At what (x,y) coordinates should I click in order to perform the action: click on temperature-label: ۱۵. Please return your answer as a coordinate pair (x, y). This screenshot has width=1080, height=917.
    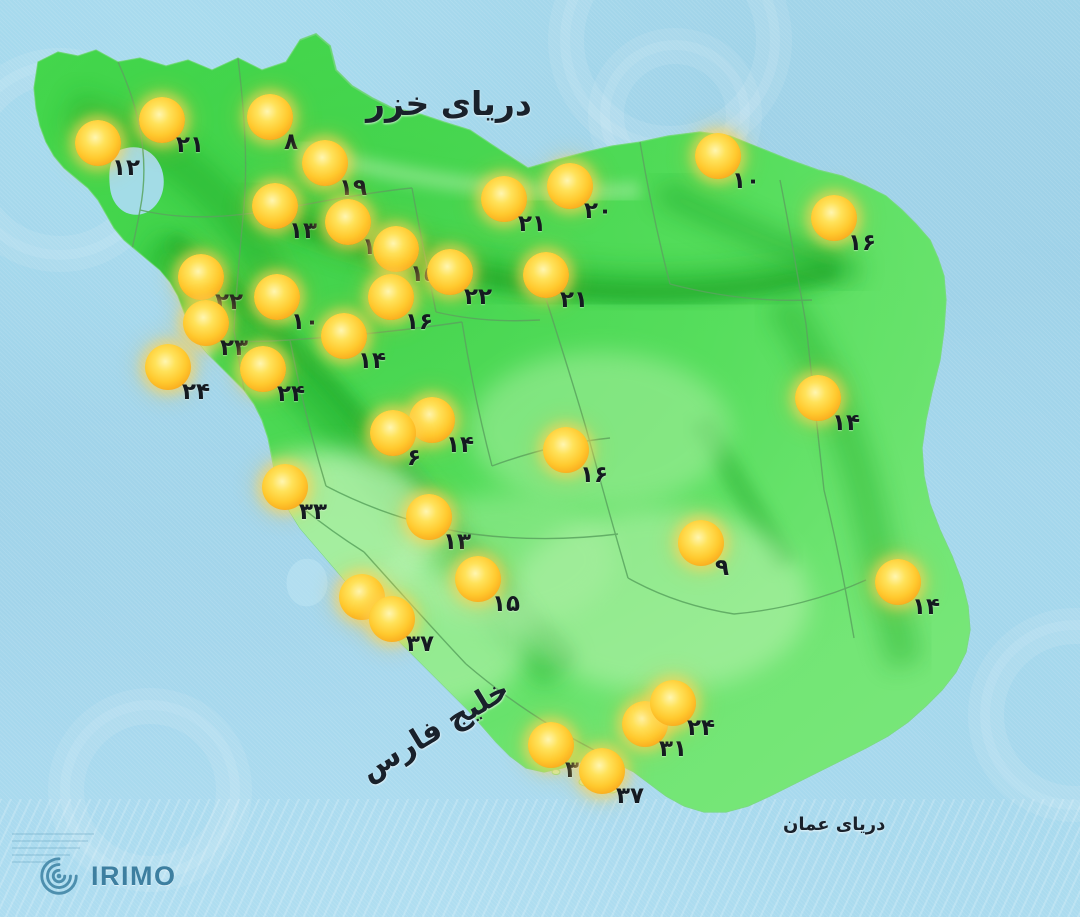
    Looking at the image, I should click on (506, 604).